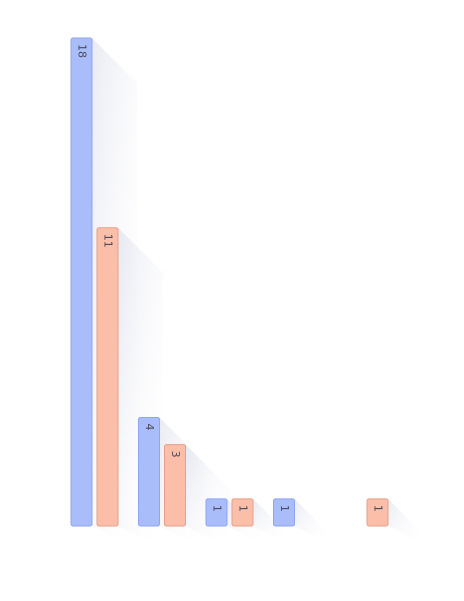 This screenshot has width=464, height=601. I want to click on bar-value-label: 11, so click(108, 241).